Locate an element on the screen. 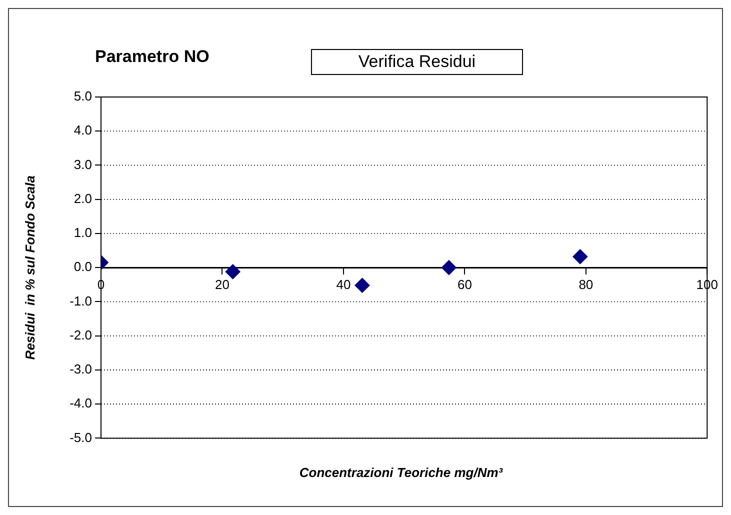 The image size is (731, 515). chart-title: Parametro NO is located at coordinates (152, 57).